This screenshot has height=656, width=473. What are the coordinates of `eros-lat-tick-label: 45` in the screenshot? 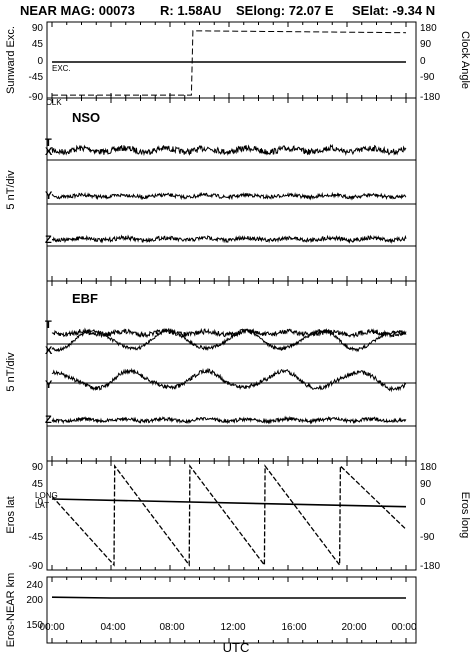 It's located at (38, 484).